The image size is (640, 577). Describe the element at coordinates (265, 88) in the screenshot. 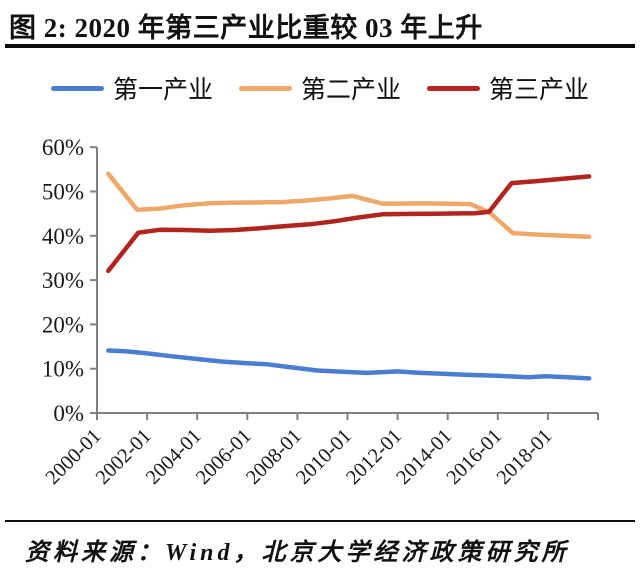

I see `legend-swatch-secondary-icon` at that location.